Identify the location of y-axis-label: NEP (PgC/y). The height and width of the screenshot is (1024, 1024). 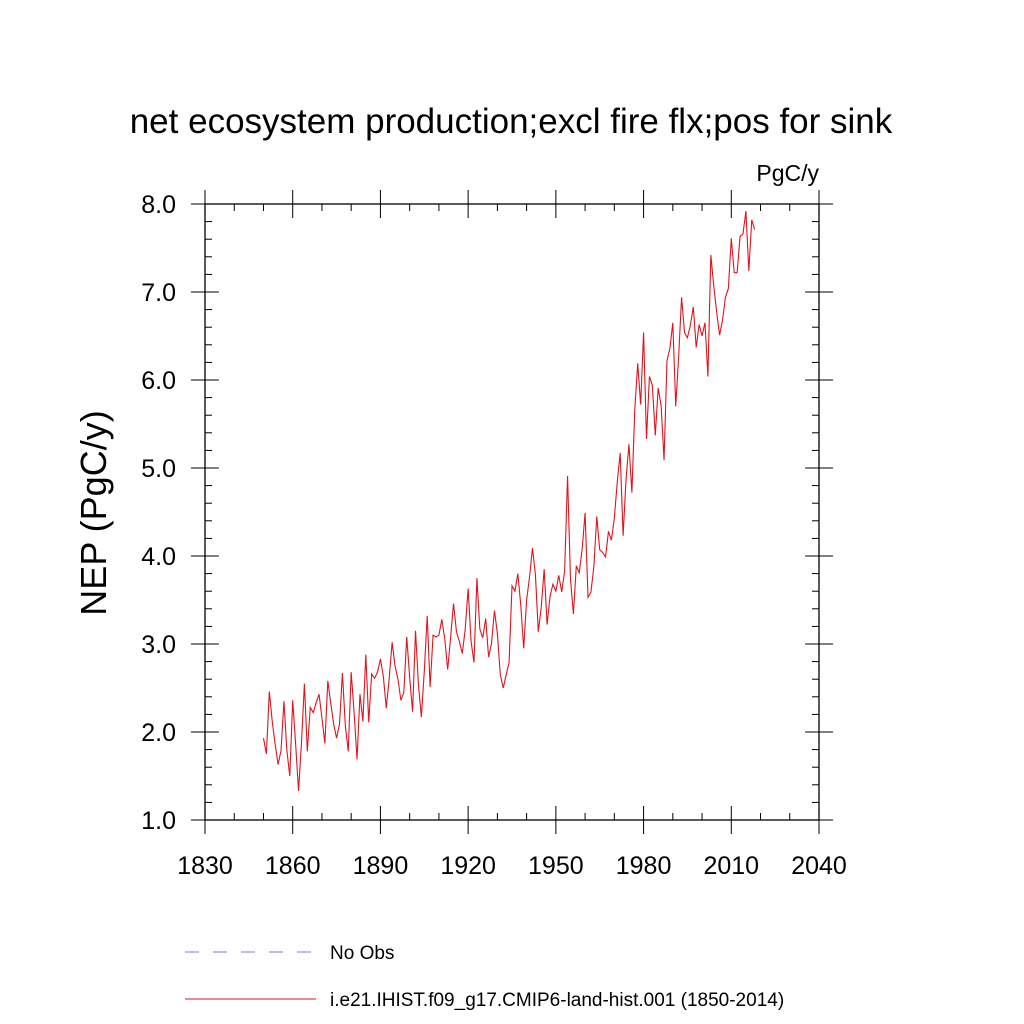
(93, 512).